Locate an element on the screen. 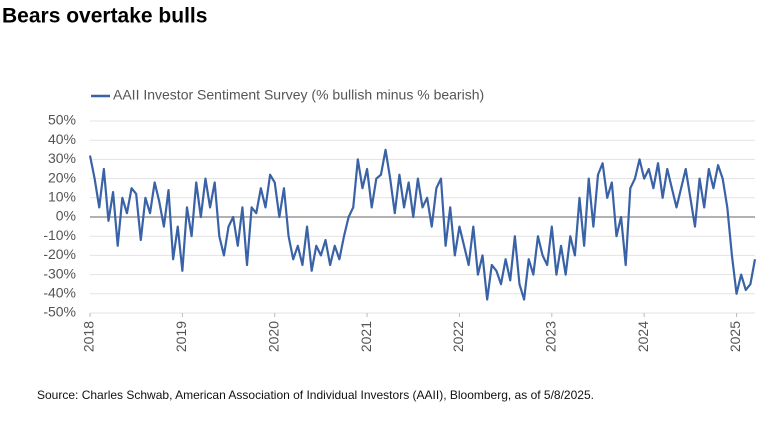  y-tick-label: 10% is located at coordinates (62, 197).